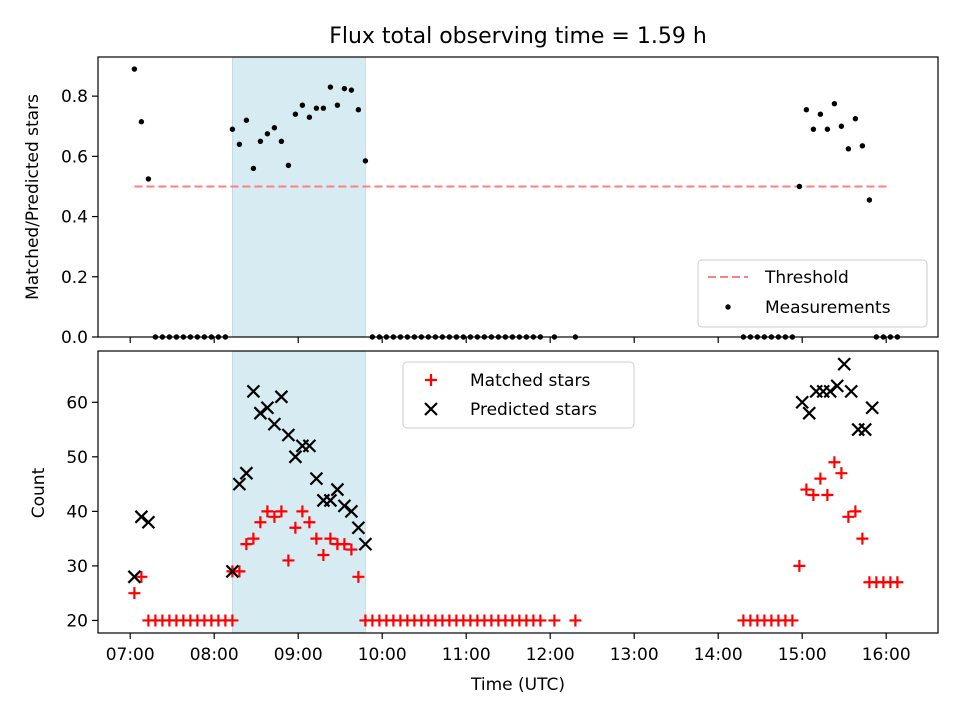  I want to click on x-tick-label: 09:00, so click(298, 655).